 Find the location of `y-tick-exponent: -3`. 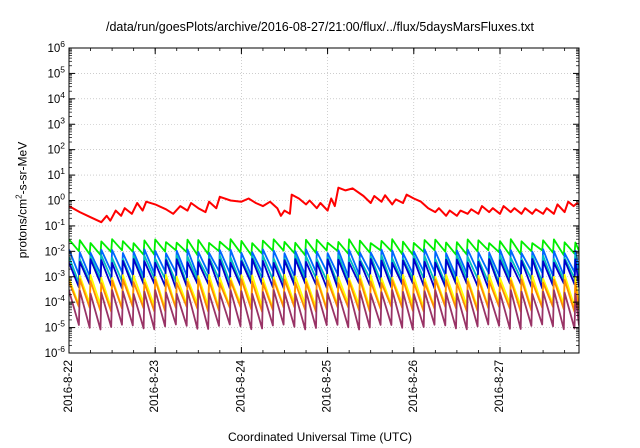

y-tick-exponent: -3 is located at coordinates (61, 273).